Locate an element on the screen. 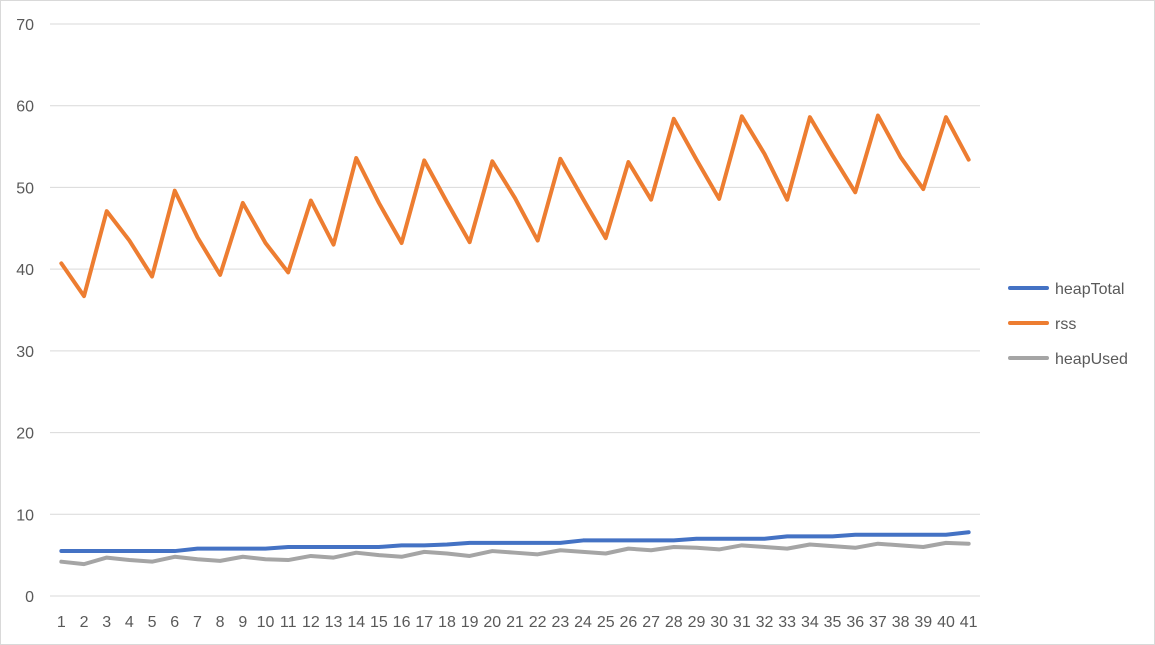 Image resolution: width=1155 pixels, height=645 pixels. x-tick-label-39: 39 is located at coordinates (923, 622).